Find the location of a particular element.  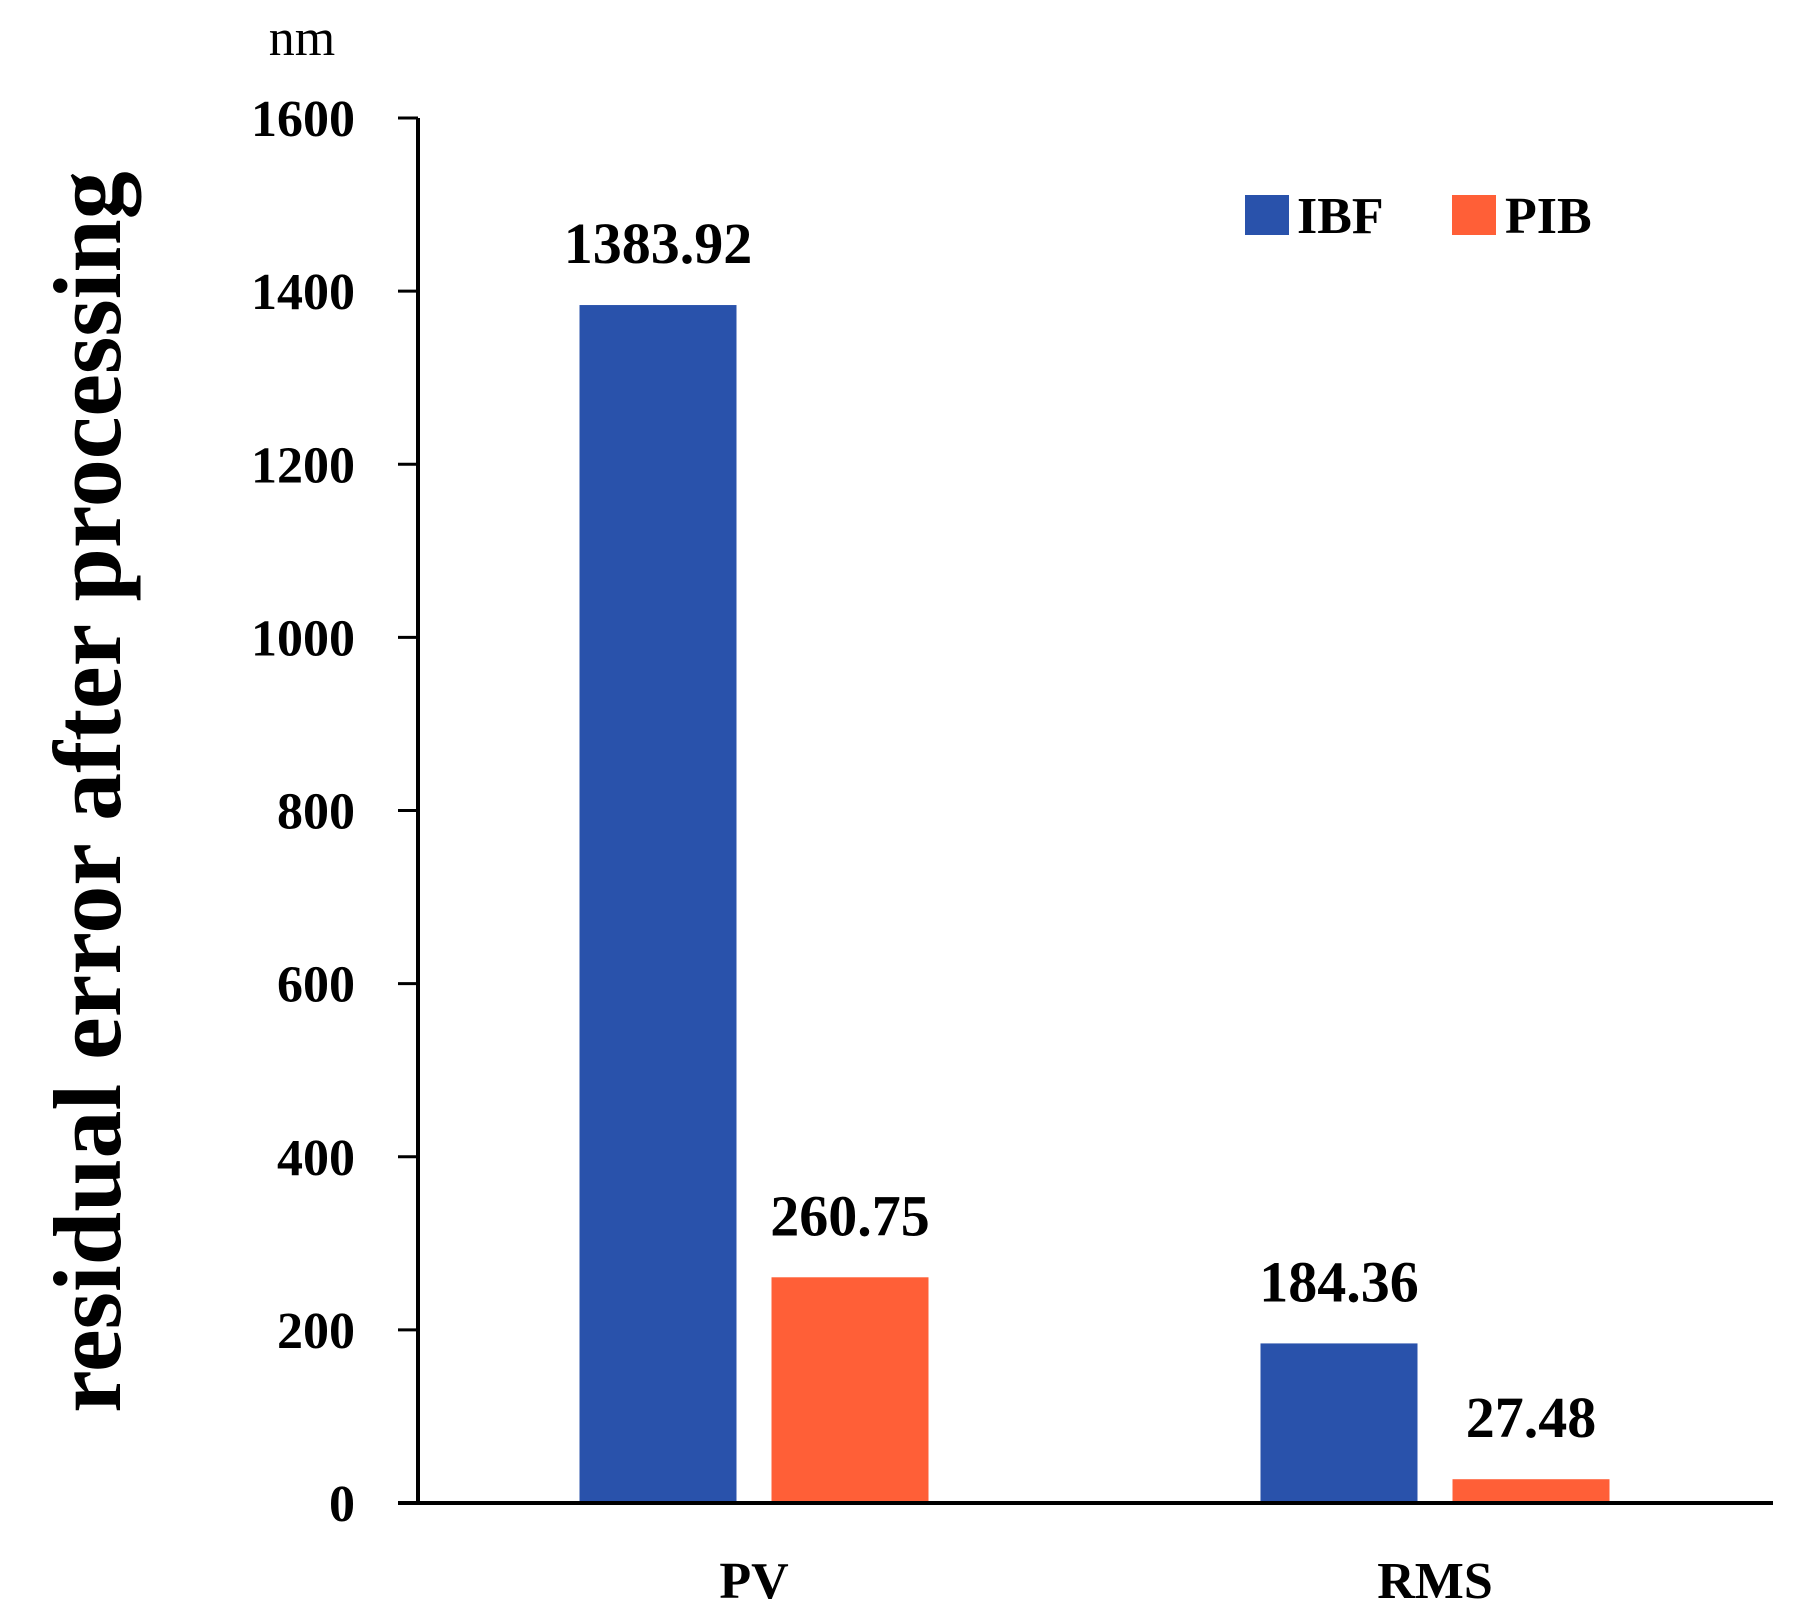

bar-value-label: 27.48 is located at coordinates (1531, 1417).